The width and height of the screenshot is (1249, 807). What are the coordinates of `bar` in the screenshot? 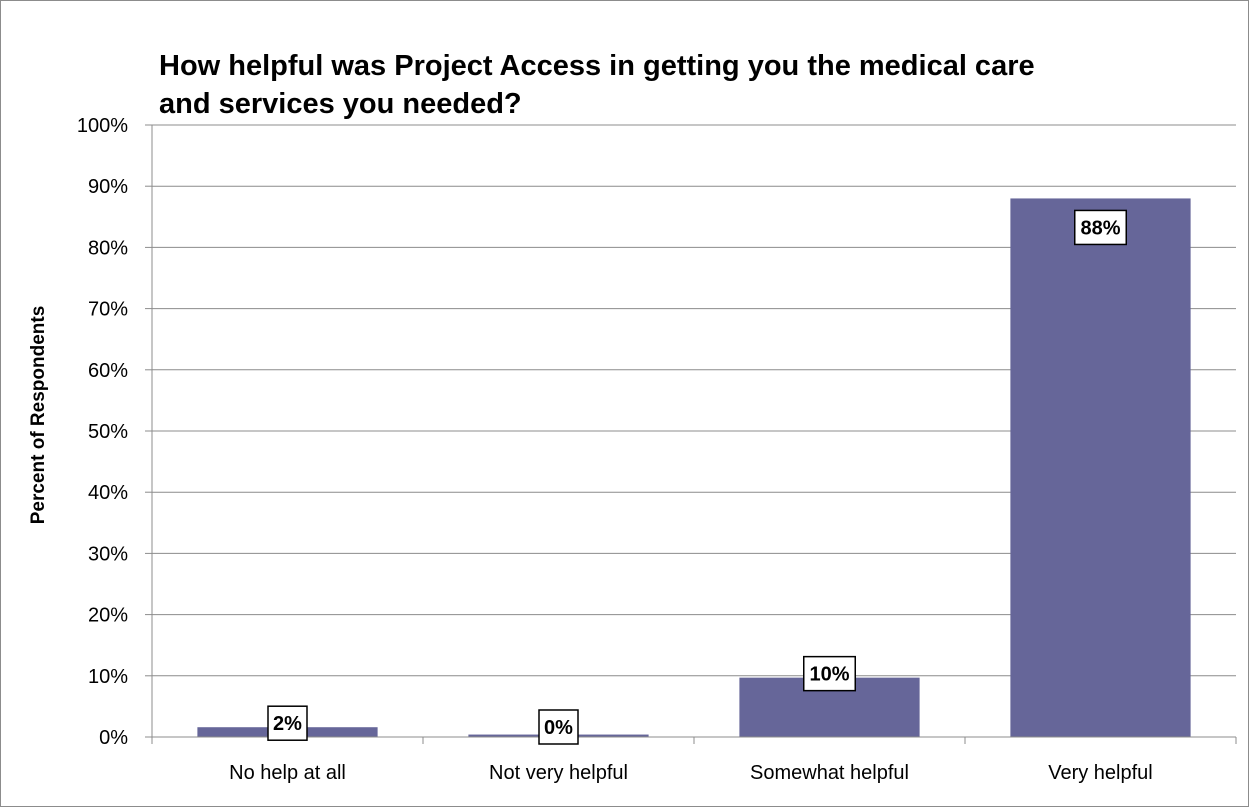 It's located at (1100, 467).